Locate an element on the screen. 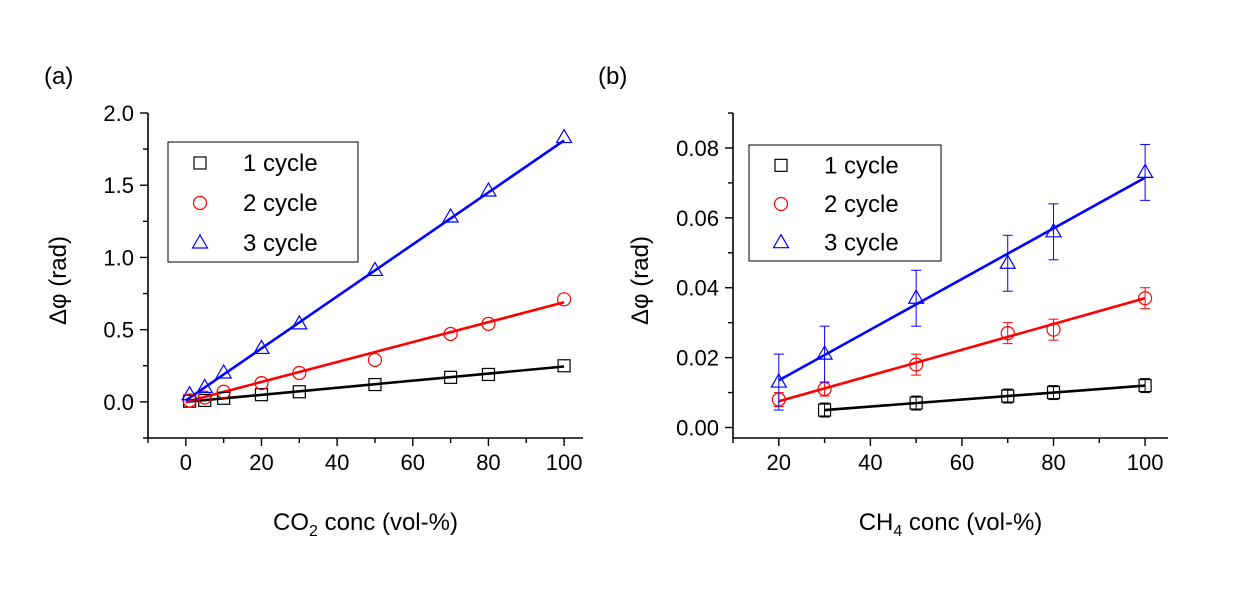  y-tick-label: 0.02 is located at coordinates (697, 358).